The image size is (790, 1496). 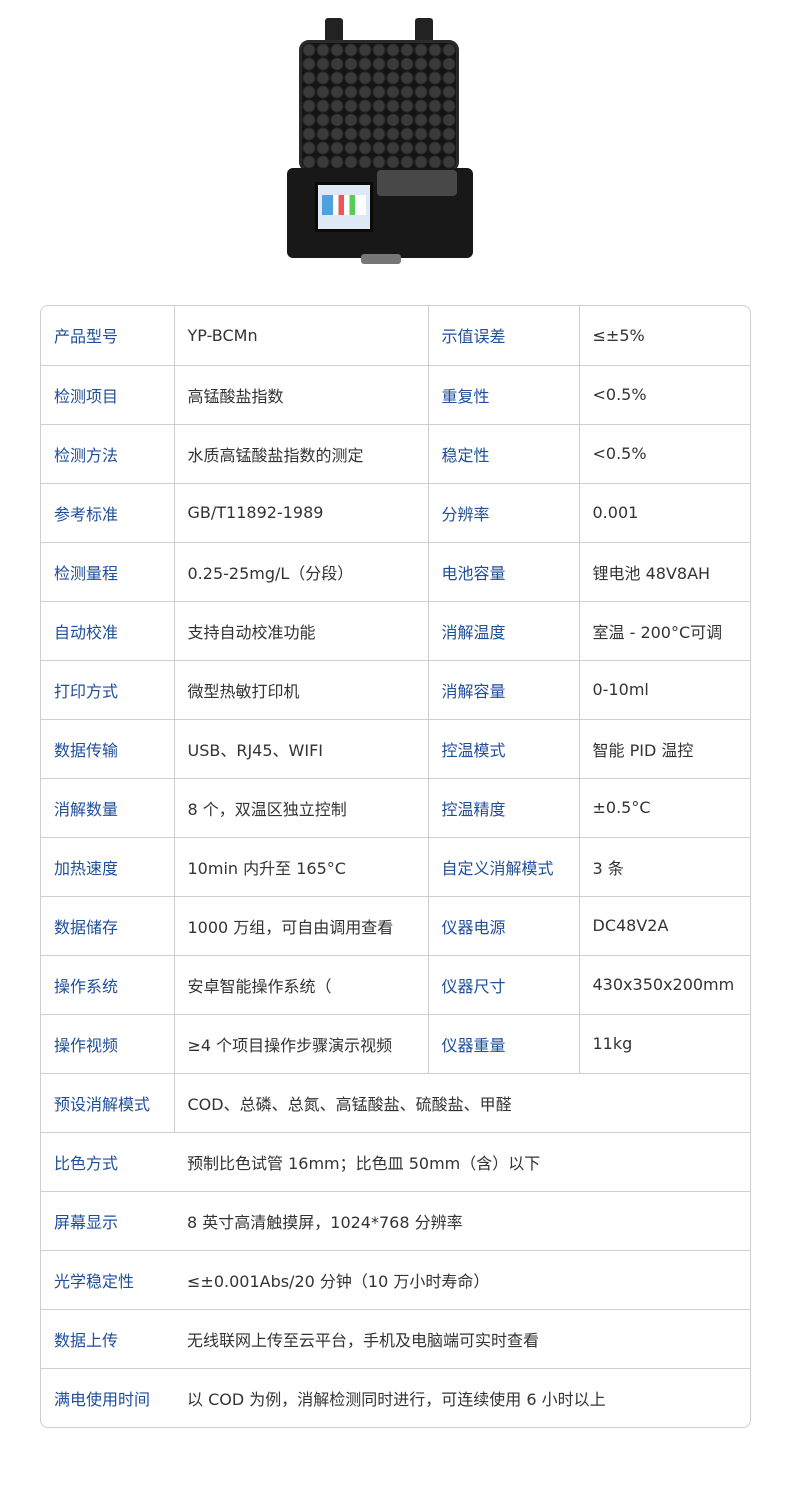 What do you see at coordinates (108, 689) in the screenshot?
I see `spec-label: 打印方式` at bounding box center [108, 689].